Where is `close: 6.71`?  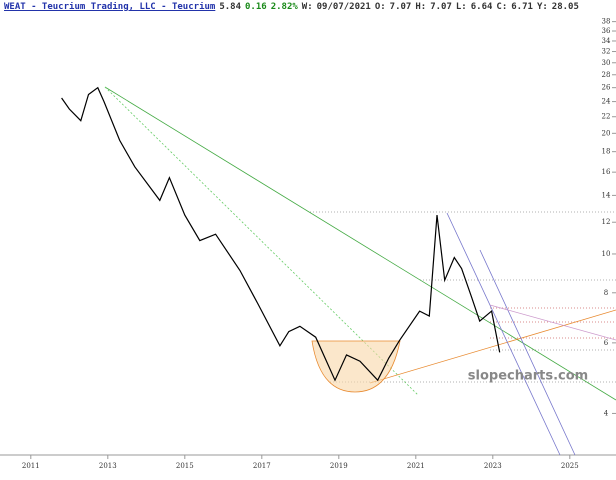 close: 6.71 is located at coordinates (522, 7).